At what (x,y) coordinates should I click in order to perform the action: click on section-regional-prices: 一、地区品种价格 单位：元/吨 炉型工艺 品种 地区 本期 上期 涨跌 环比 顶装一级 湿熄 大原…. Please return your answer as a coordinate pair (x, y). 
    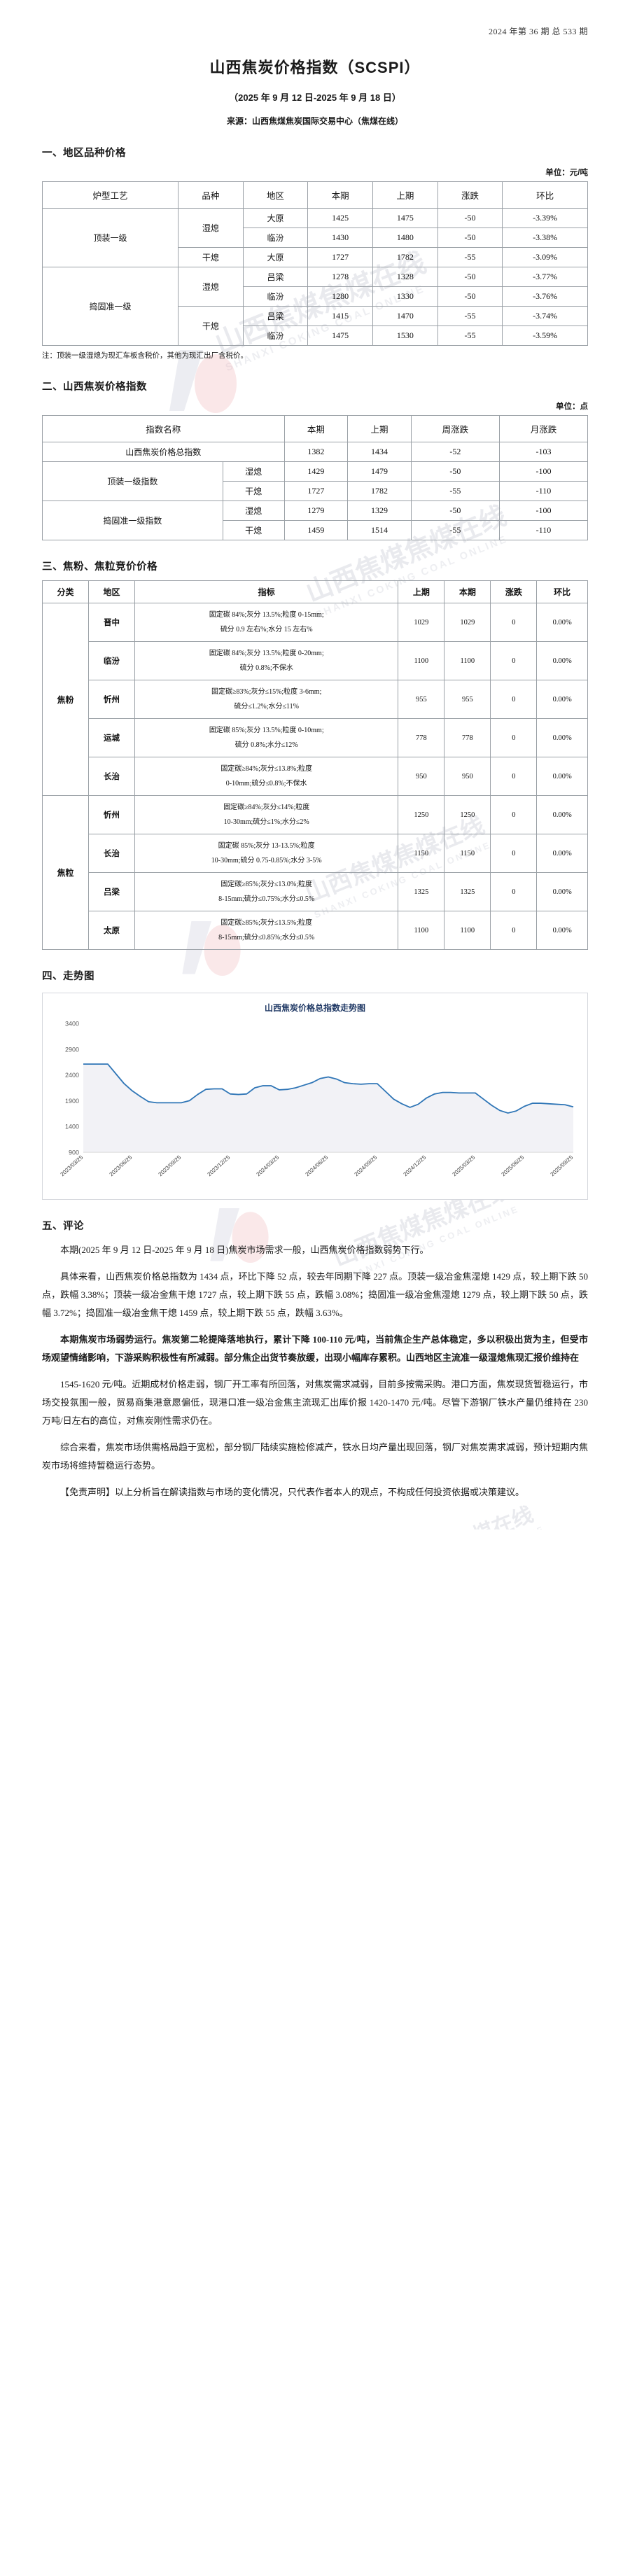
    Looking at the image, I should click on (315, 252).